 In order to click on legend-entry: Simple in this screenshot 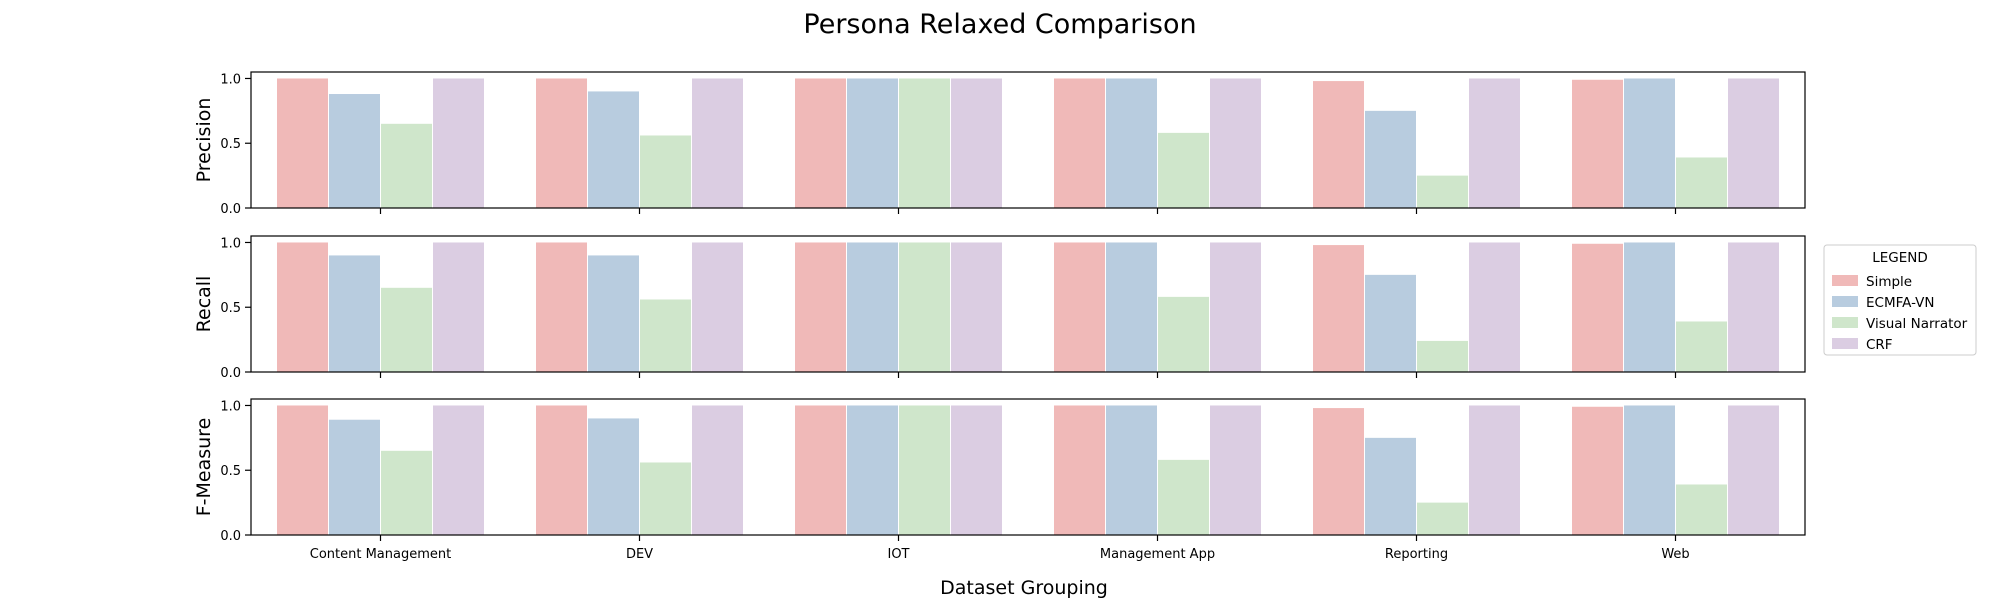, I will do `click(1889, 282)`.